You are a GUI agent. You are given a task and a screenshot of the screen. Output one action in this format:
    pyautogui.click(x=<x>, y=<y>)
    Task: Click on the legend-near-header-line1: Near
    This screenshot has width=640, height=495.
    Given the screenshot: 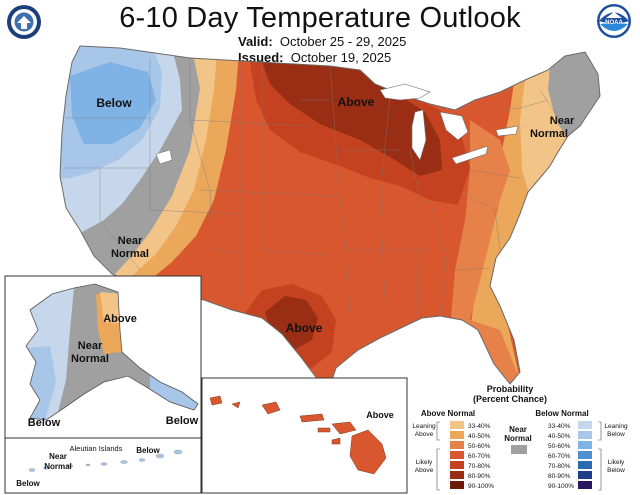 What is the action you would take?
    pyautogui.click(x=518, y=429)
    